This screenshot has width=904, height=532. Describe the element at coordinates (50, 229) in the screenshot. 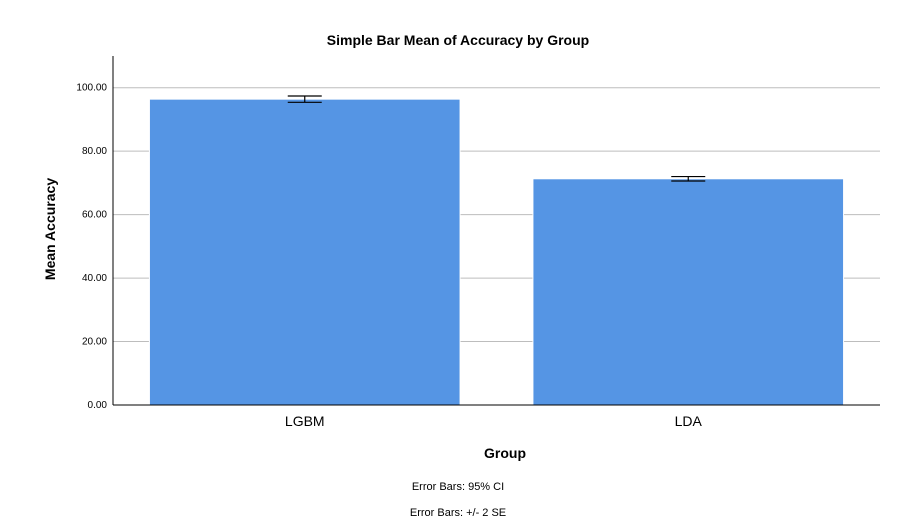

I see `y-axis-label: Mean Accuracy` at that location.